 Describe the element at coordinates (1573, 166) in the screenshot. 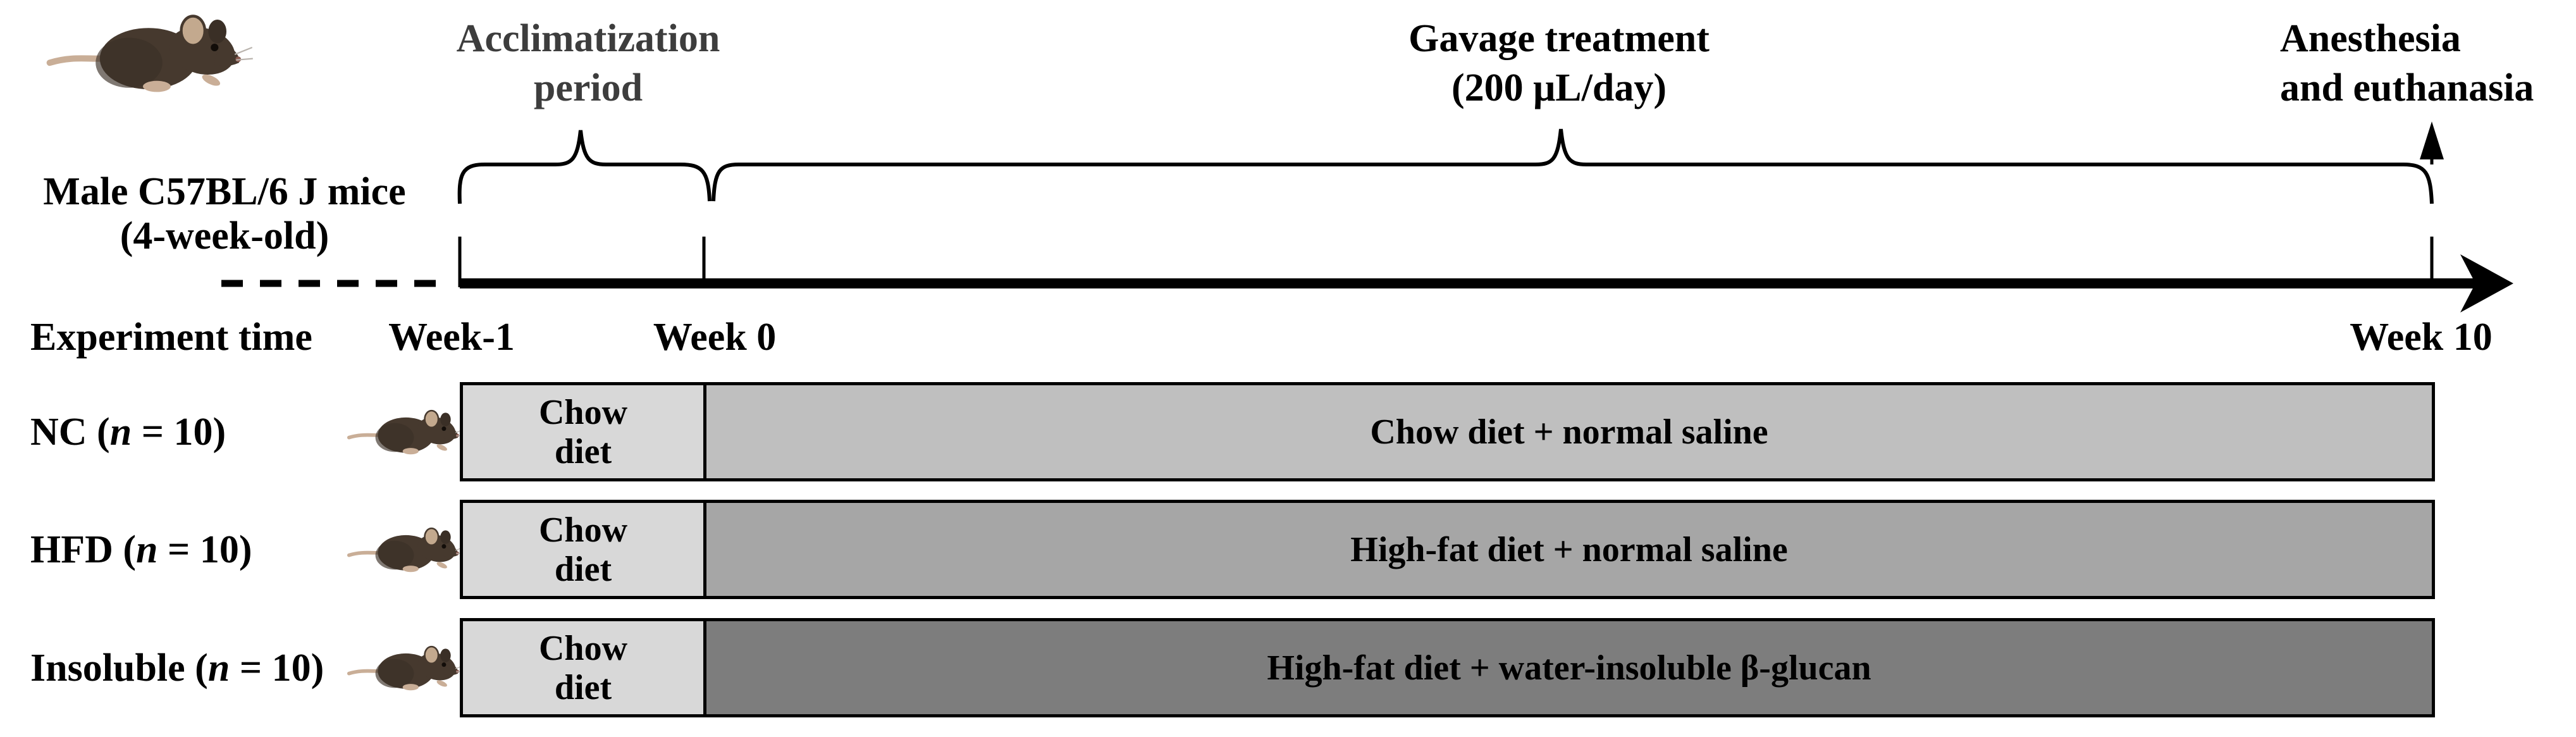

I see `gavage-brace` at that location.